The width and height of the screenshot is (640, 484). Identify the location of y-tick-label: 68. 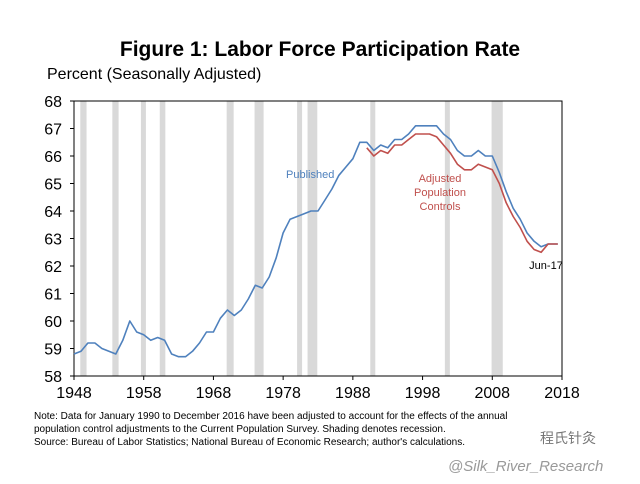
(53, 102).